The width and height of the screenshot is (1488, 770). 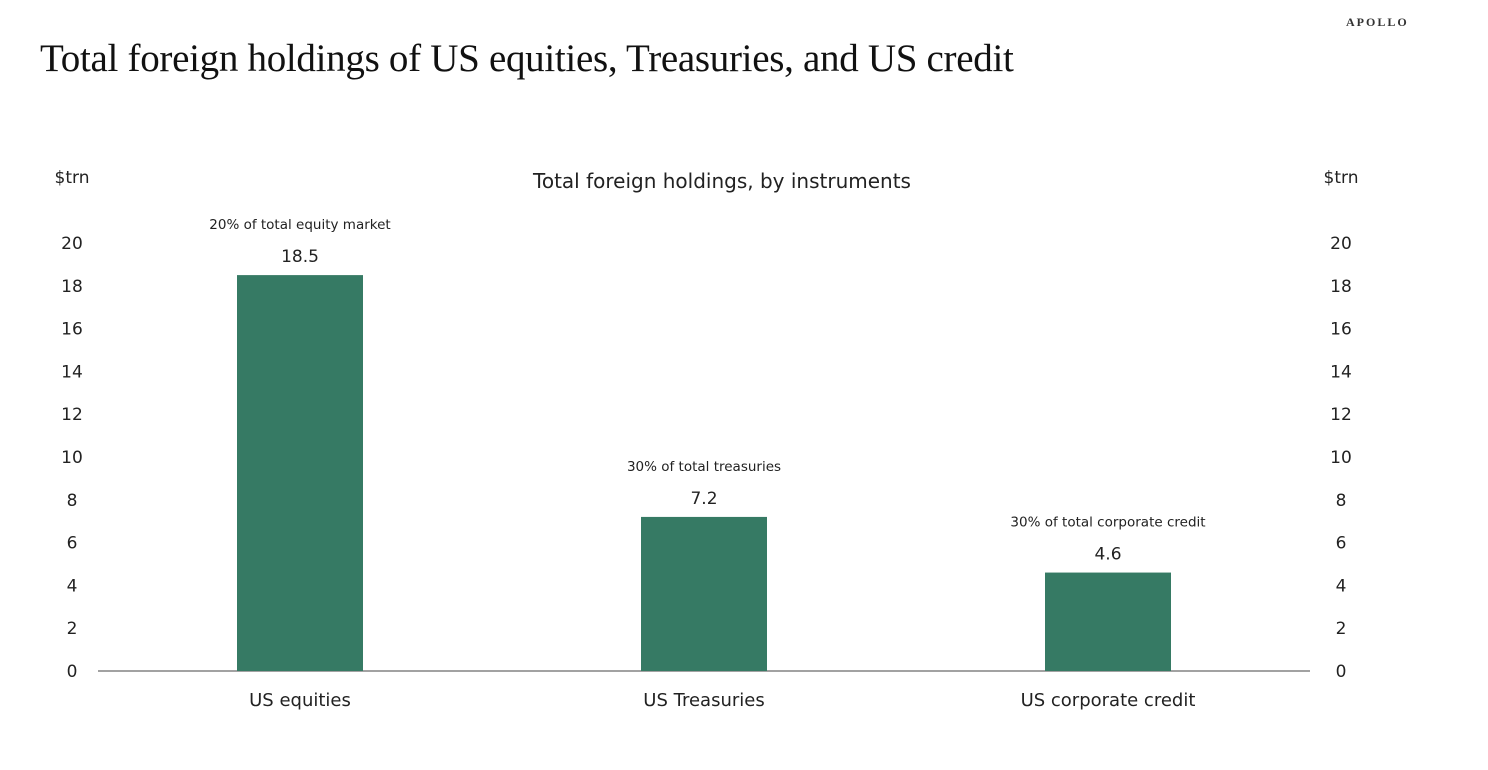 I want to click on y-tick-left: 0, so click(x=72, y=672).